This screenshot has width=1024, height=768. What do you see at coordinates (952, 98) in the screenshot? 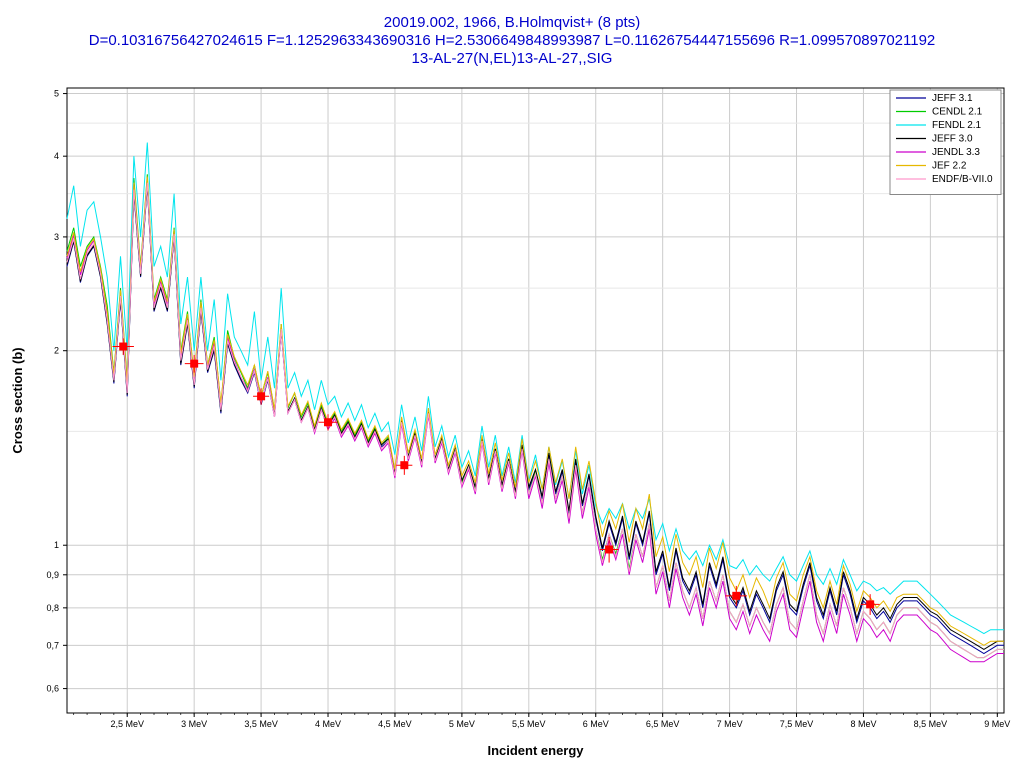
I see `legend-label: JEFF 3.1` at bounding box center [952, 98].